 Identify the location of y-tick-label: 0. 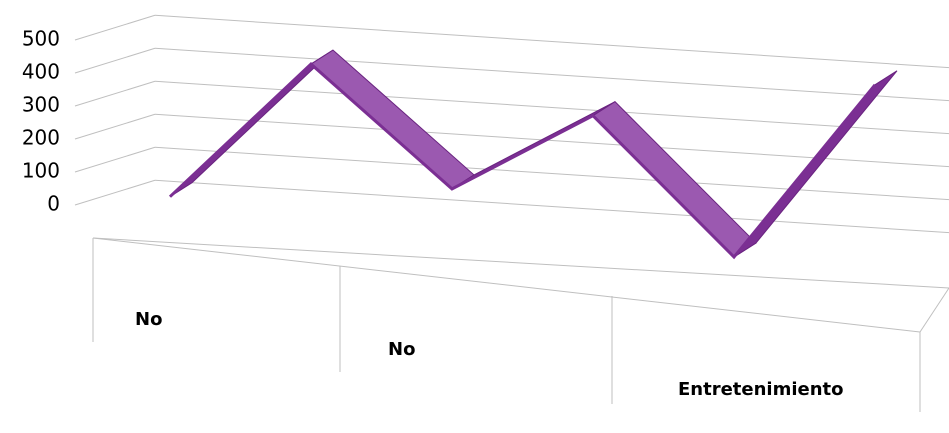
(53, 204).